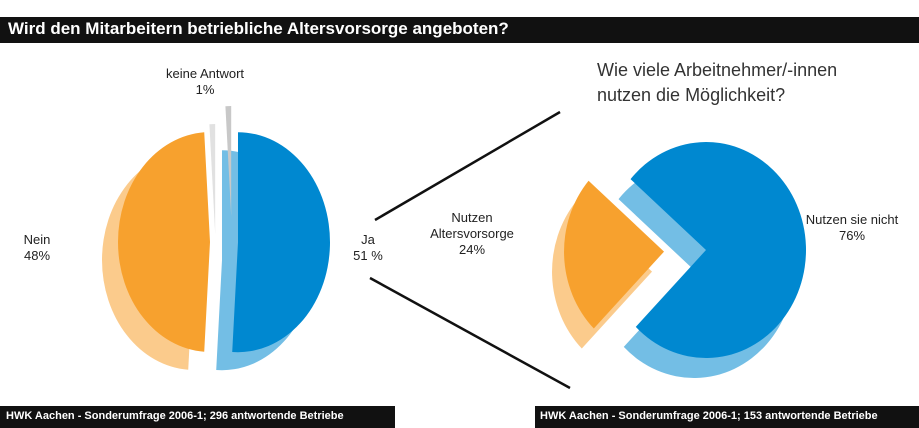 This screenshot has height=428, width=919. Describe the element at coordinates (472, 225) in the screenshot. I see `slice-label: Nutzen Altersvorsorge` at that location.